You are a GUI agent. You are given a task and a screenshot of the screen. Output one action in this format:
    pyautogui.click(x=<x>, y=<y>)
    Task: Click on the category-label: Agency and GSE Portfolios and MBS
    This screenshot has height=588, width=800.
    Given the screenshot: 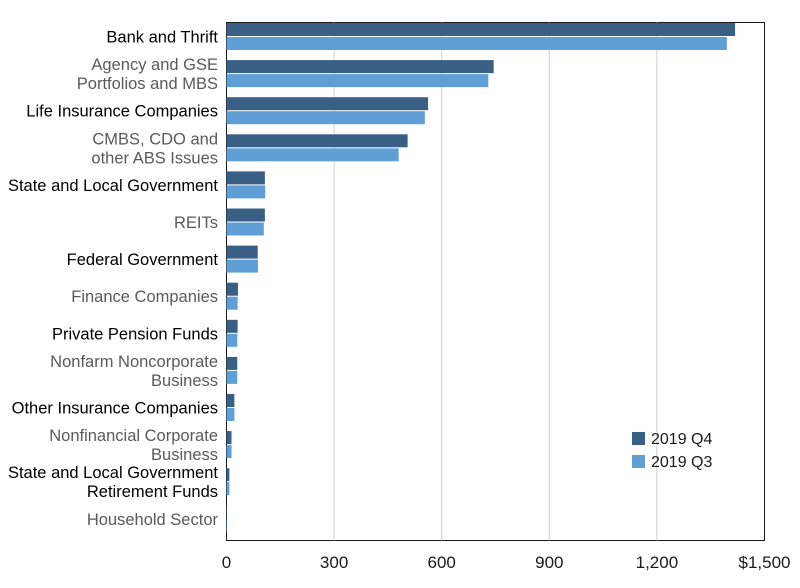 What is the action you would take?
    pyautogui.click(x=147, y=74)
    